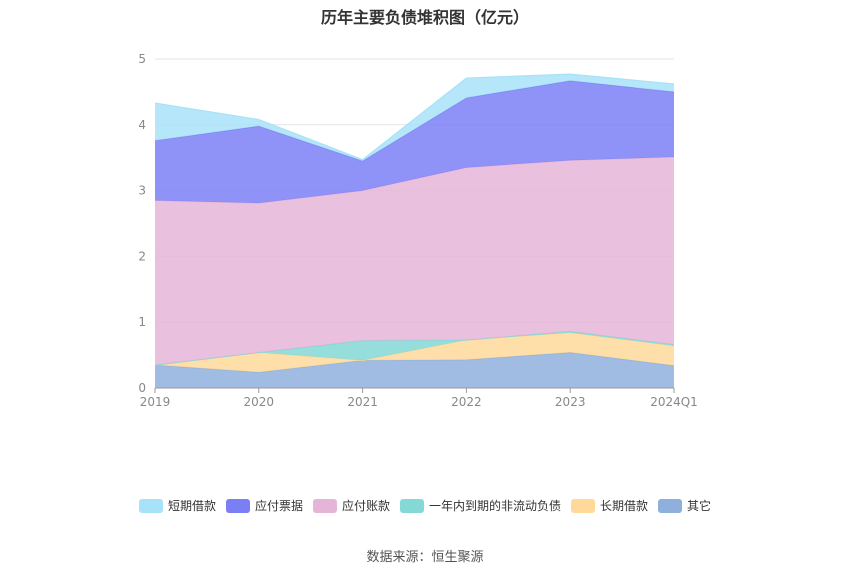  Describe the element at coordinates (624, 506) in the screenshot. I see `legend-label: 长期借款` at that location.